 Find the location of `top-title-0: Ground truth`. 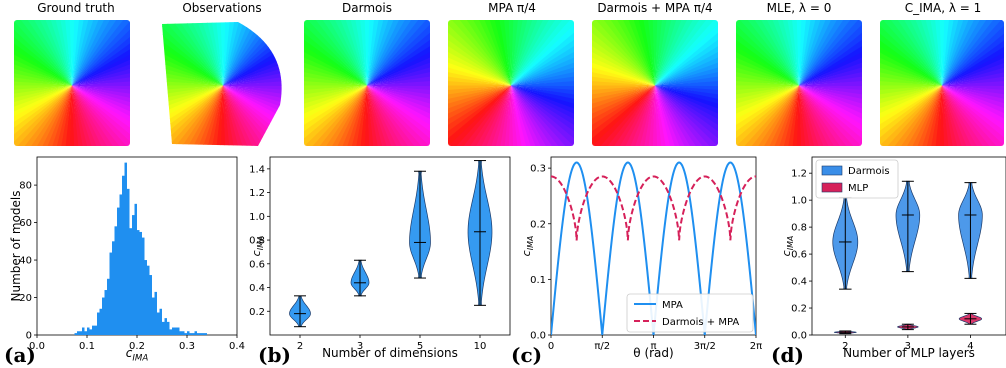

top-title-0: Ground truth is located at coordinates (76, 8).